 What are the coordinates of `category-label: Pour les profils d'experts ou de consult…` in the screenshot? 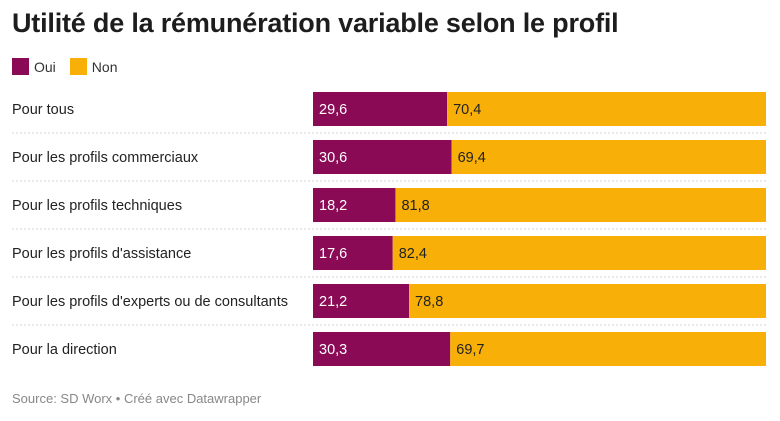 It's located at (150, 302).